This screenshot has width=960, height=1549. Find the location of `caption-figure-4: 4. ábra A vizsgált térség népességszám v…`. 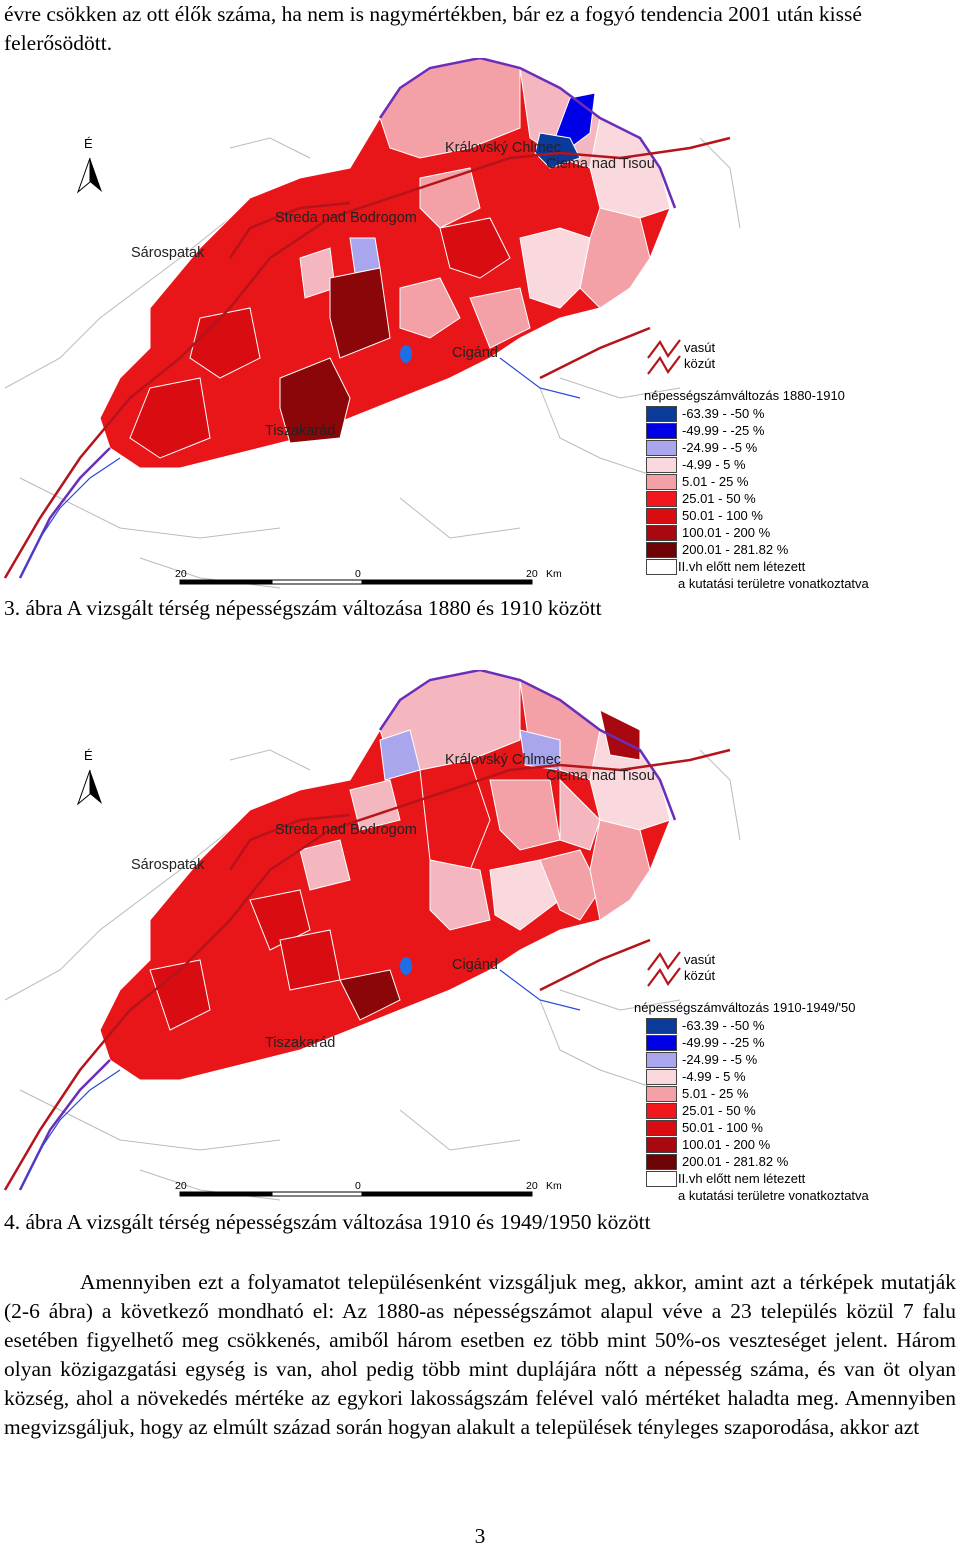

caption-figure-4: 4. ábra A vizsgált térség népességszám v… is located at coordinates (327, 1222).